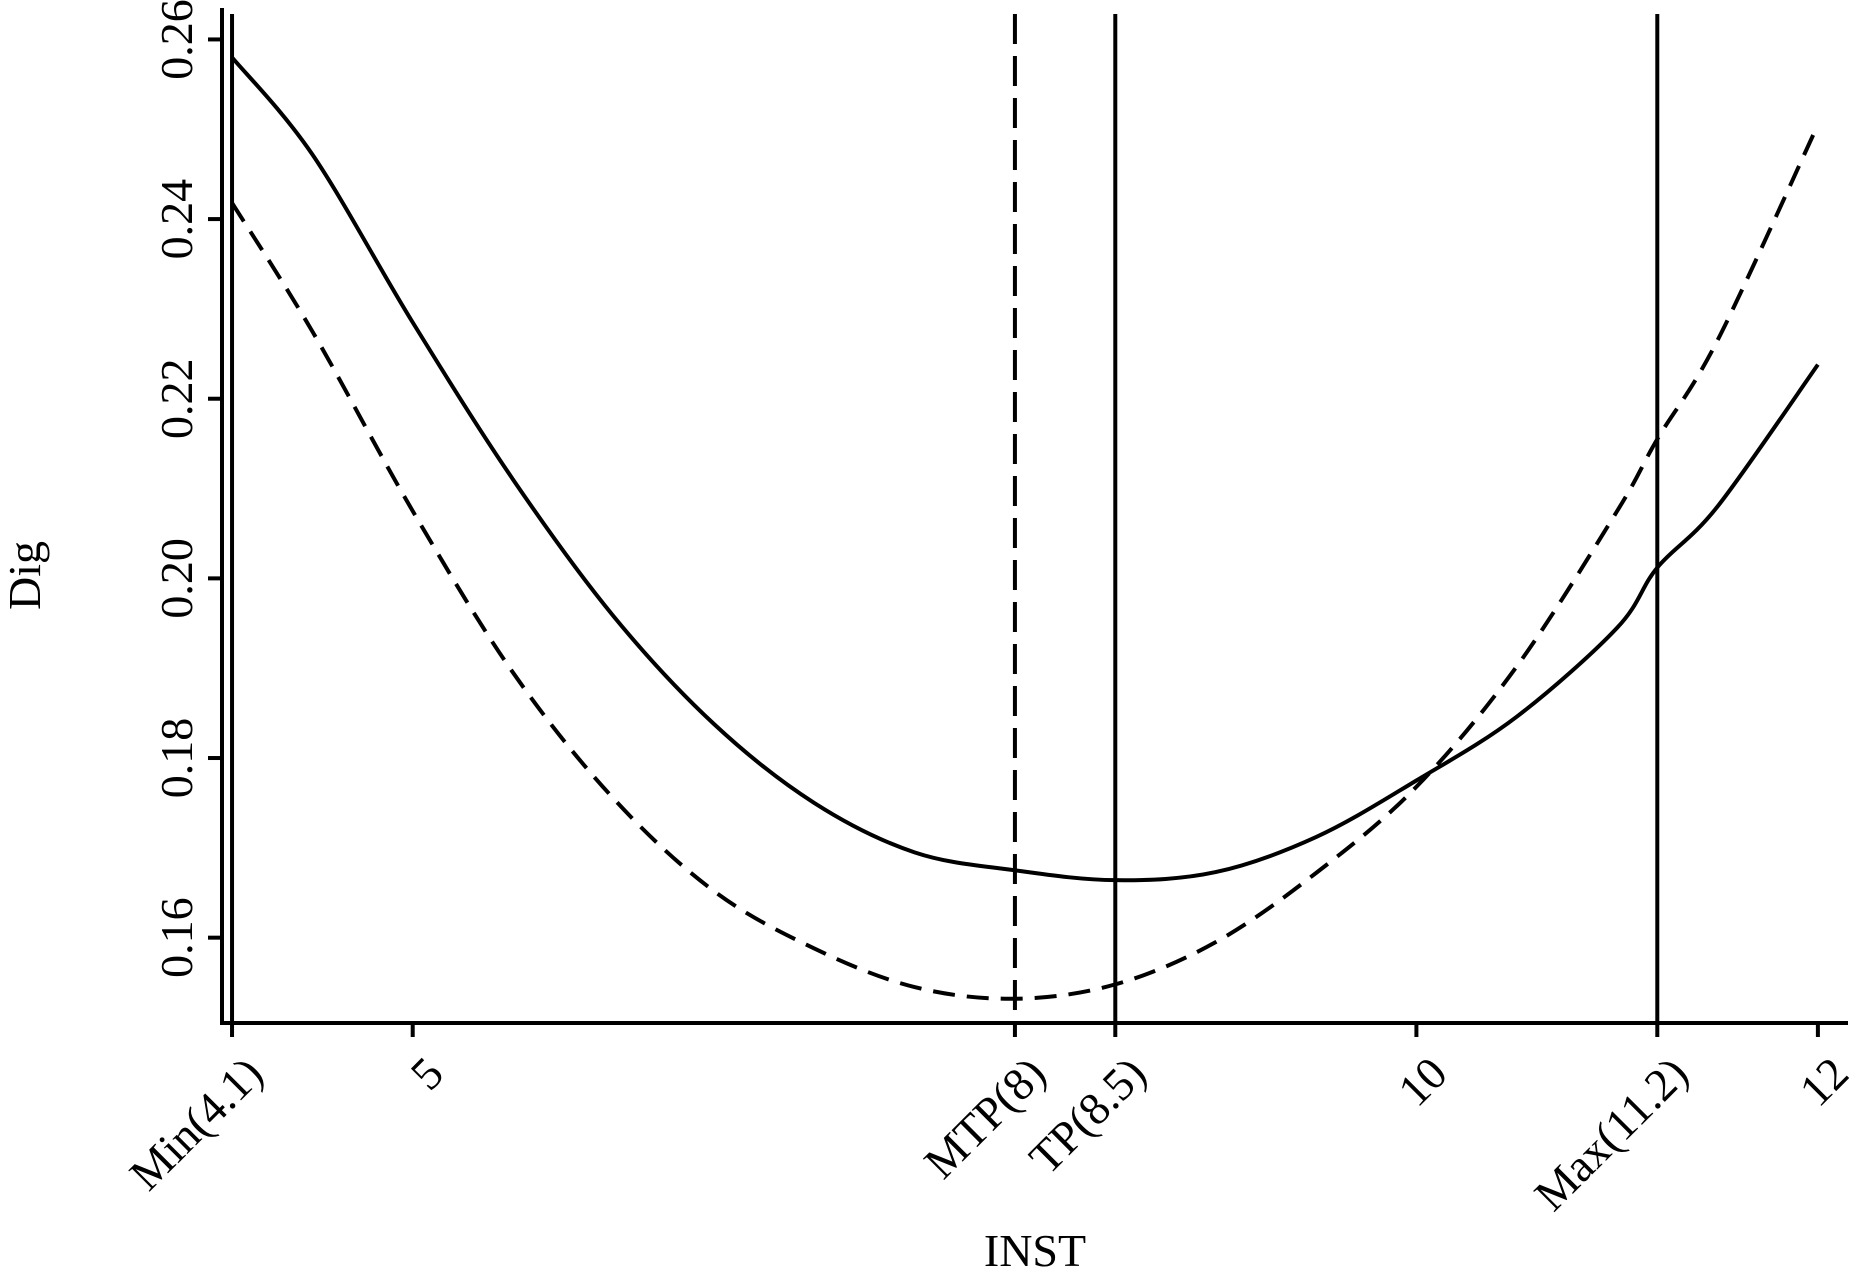  Describe the element at coordinates (1035, 1248) in the screenshot. I see `x-axis-title: INST` at that location.